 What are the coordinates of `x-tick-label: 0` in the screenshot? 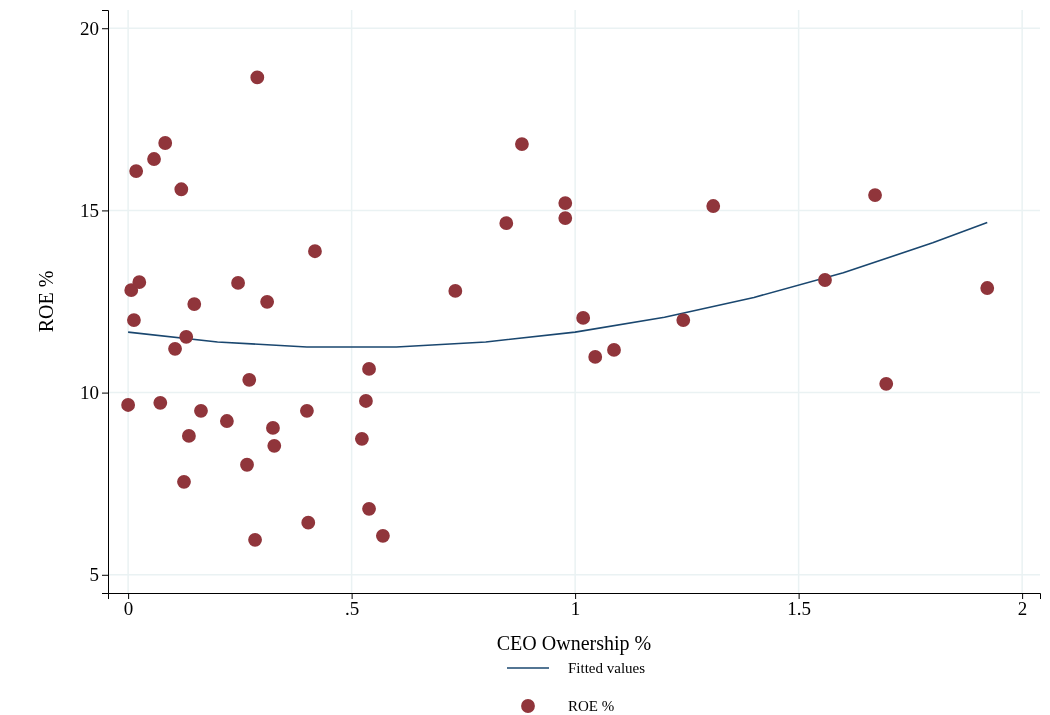 It's located at (128, 609).